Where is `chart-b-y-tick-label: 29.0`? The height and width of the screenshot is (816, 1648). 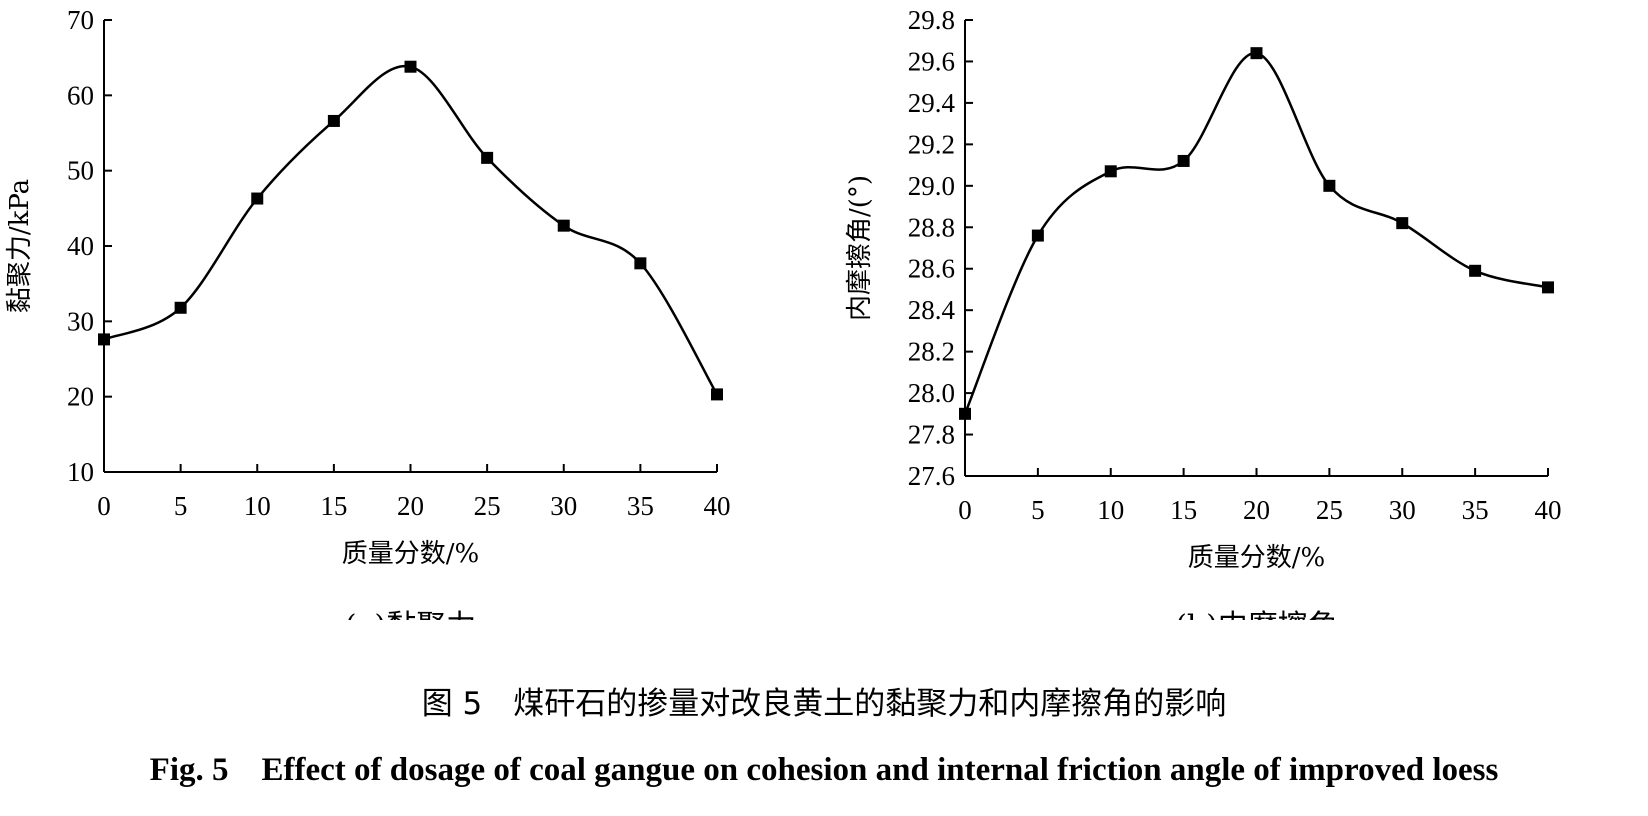
chart-b-y-tick-label: 29.0 is located at coordinates (931, 186).